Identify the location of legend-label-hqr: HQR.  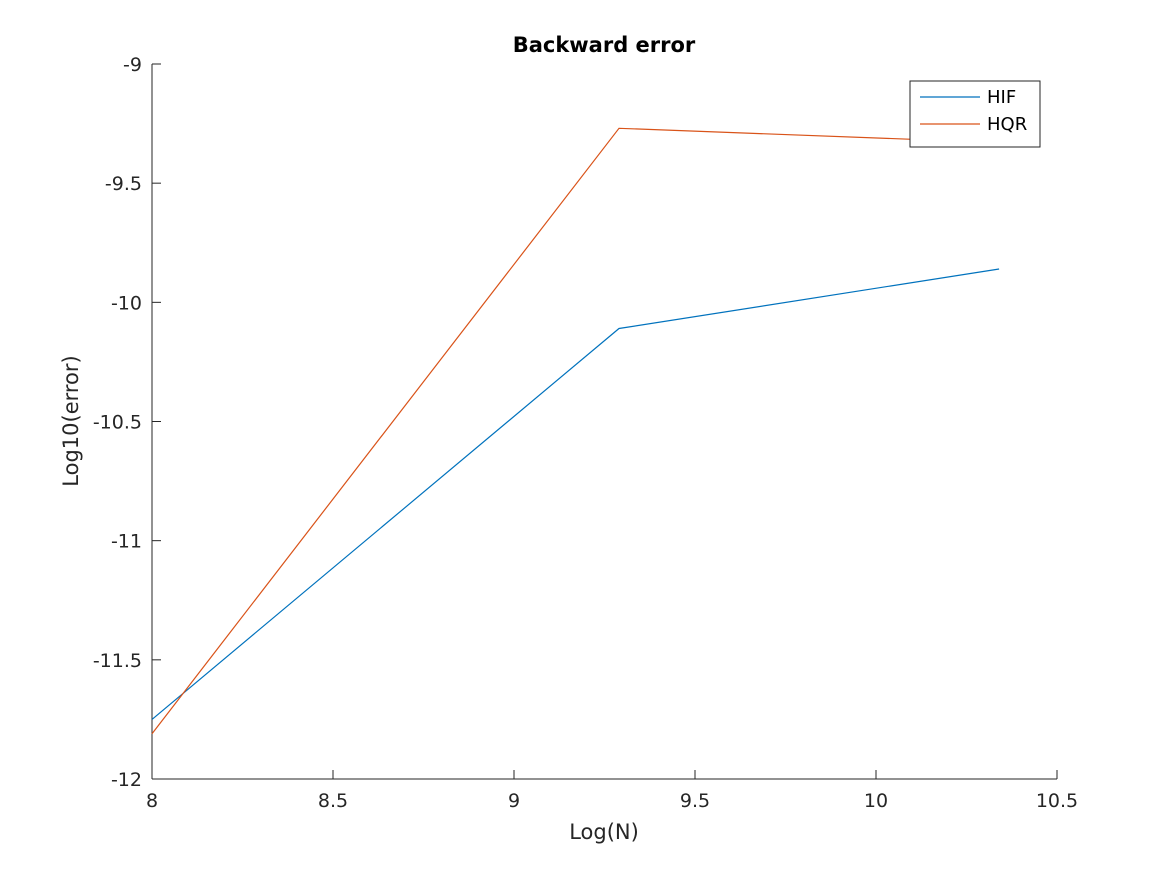
(1007, 124).